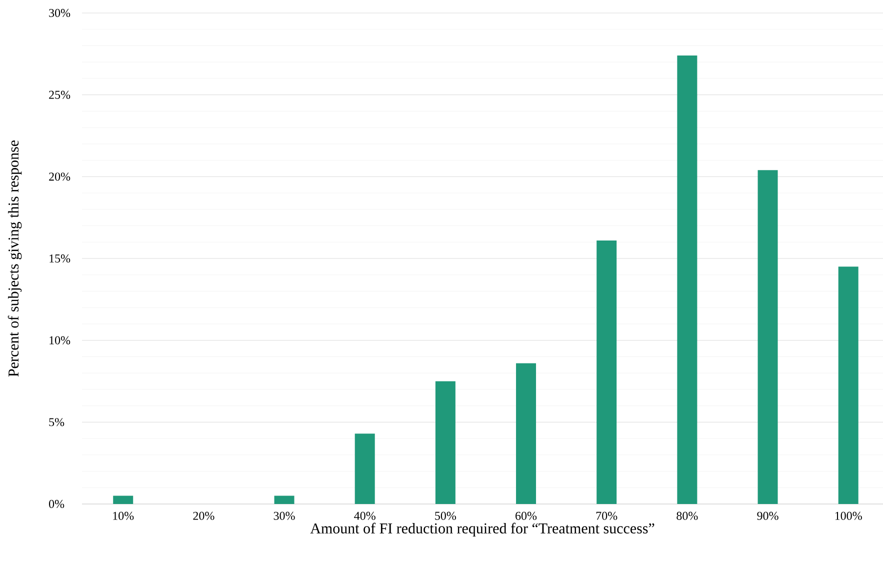 This screenshot has height=561, width=883. What do you see at coordinates (123, 516) in the screenshot?
I see `x-tick-label: 10%` at bounding box center [123, 516].